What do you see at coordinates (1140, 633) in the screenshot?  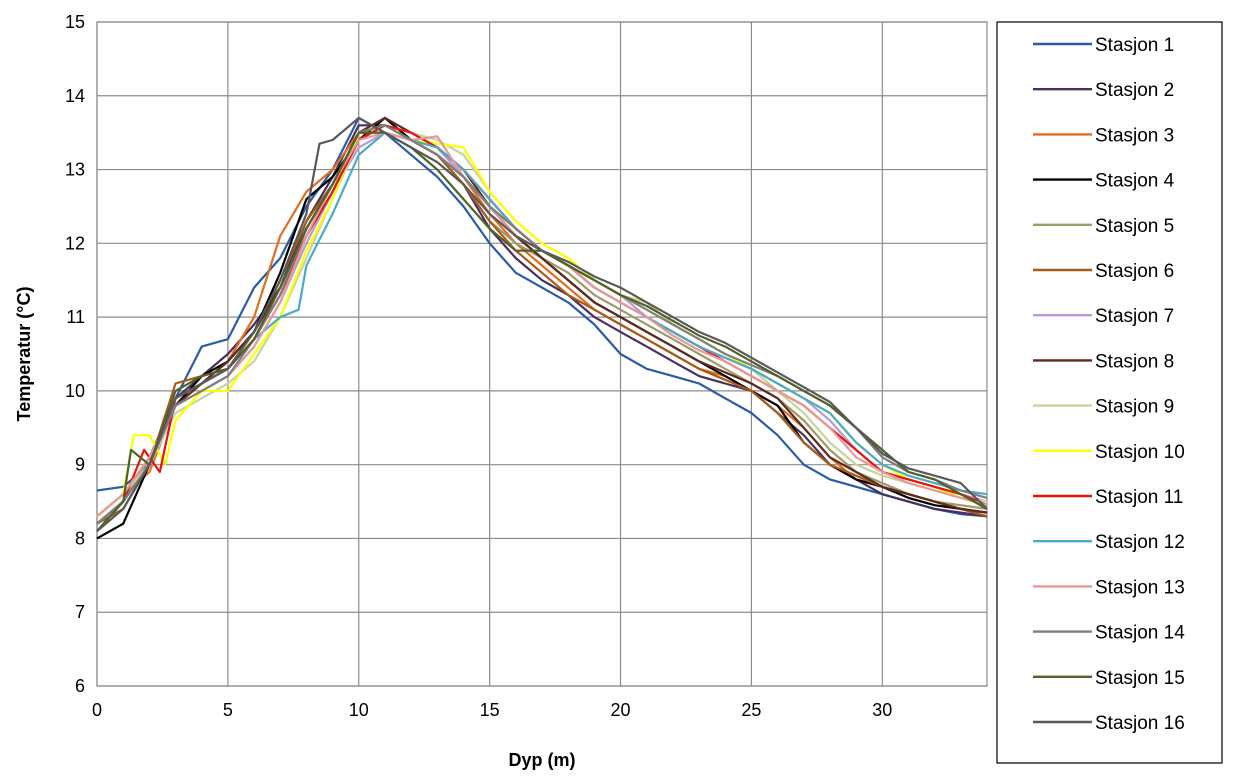 I see `legend-entry-label: Stasjon 14` at bounding box center [1140, 633].